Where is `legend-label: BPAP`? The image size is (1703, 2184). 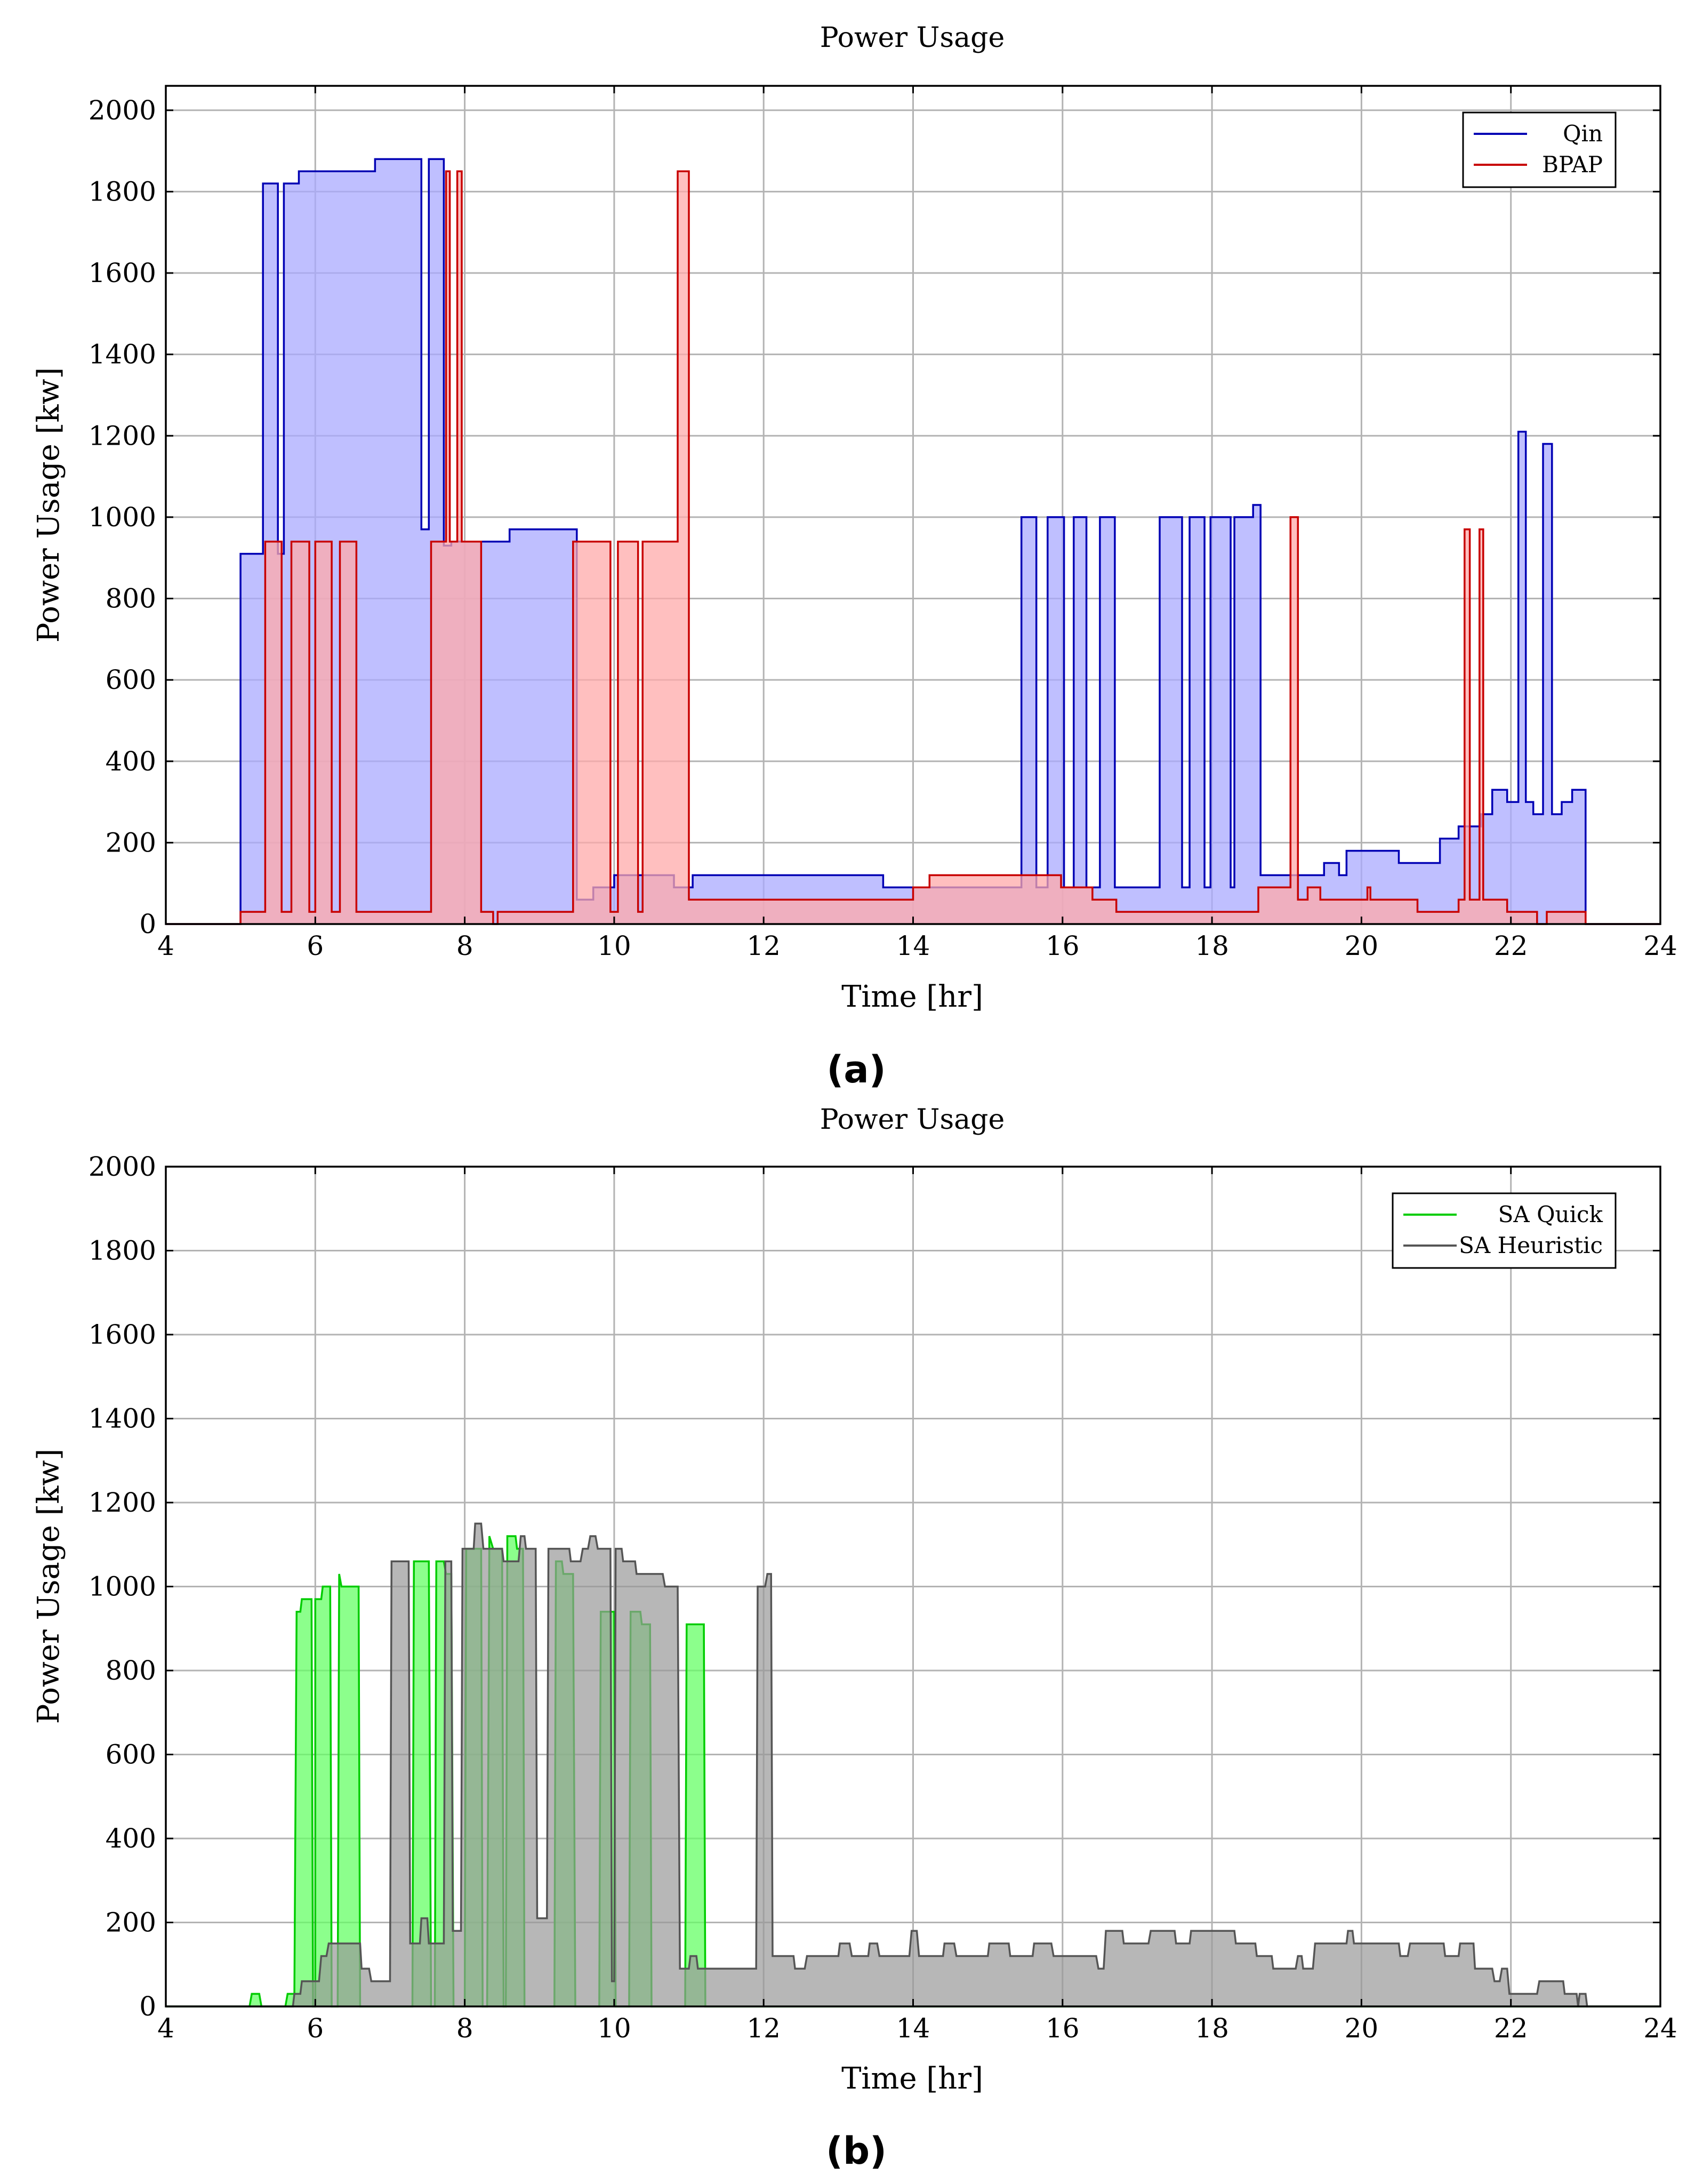 legend-label: BPAP is located at coordinates (1573, 164).